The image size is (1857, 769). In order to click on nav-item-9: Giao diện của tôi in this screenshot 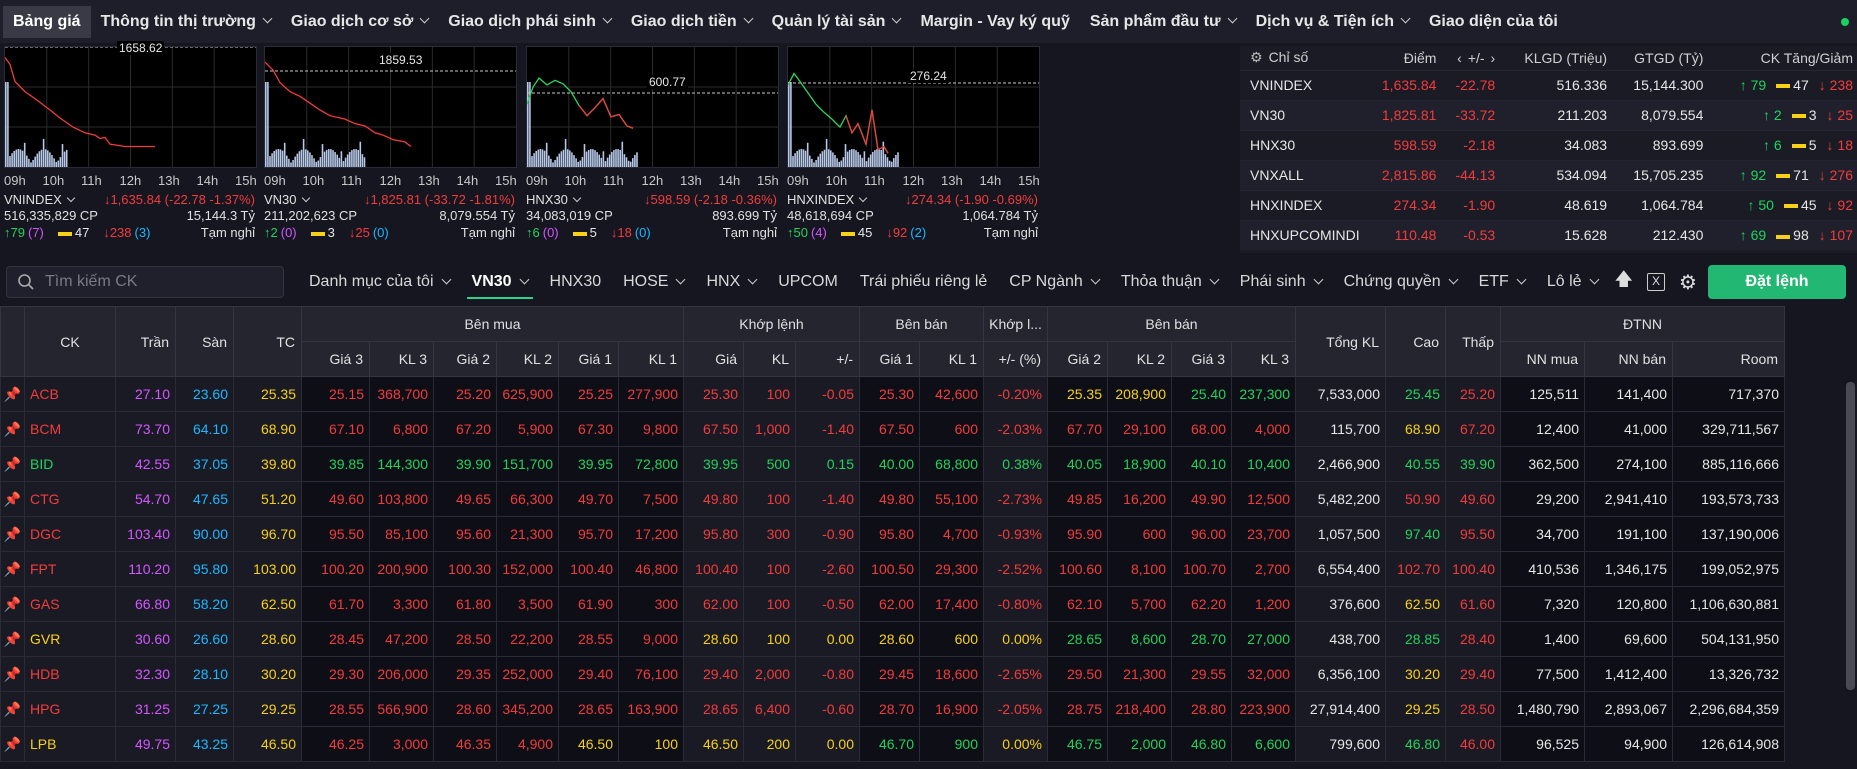, I will do `click(1493, 22)`.